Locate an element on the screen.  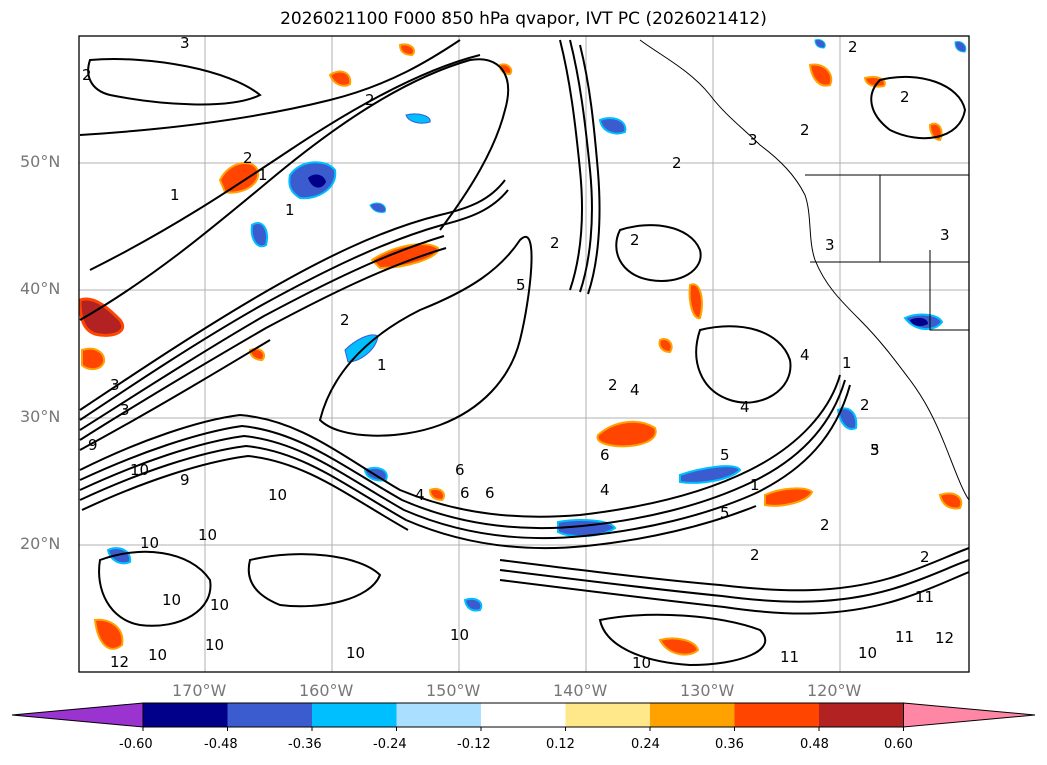
colorbar is located at coordinates (523, 716).